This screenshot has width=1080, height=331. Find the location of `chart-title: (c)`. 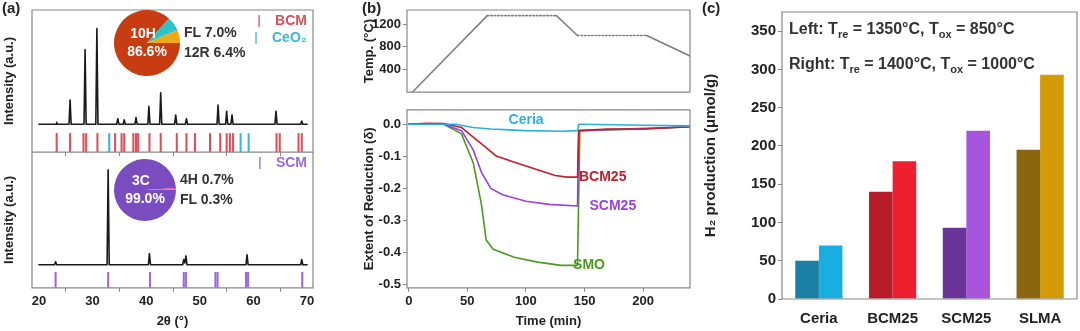

chart-title: (c) is located at coordinates (711, 8).